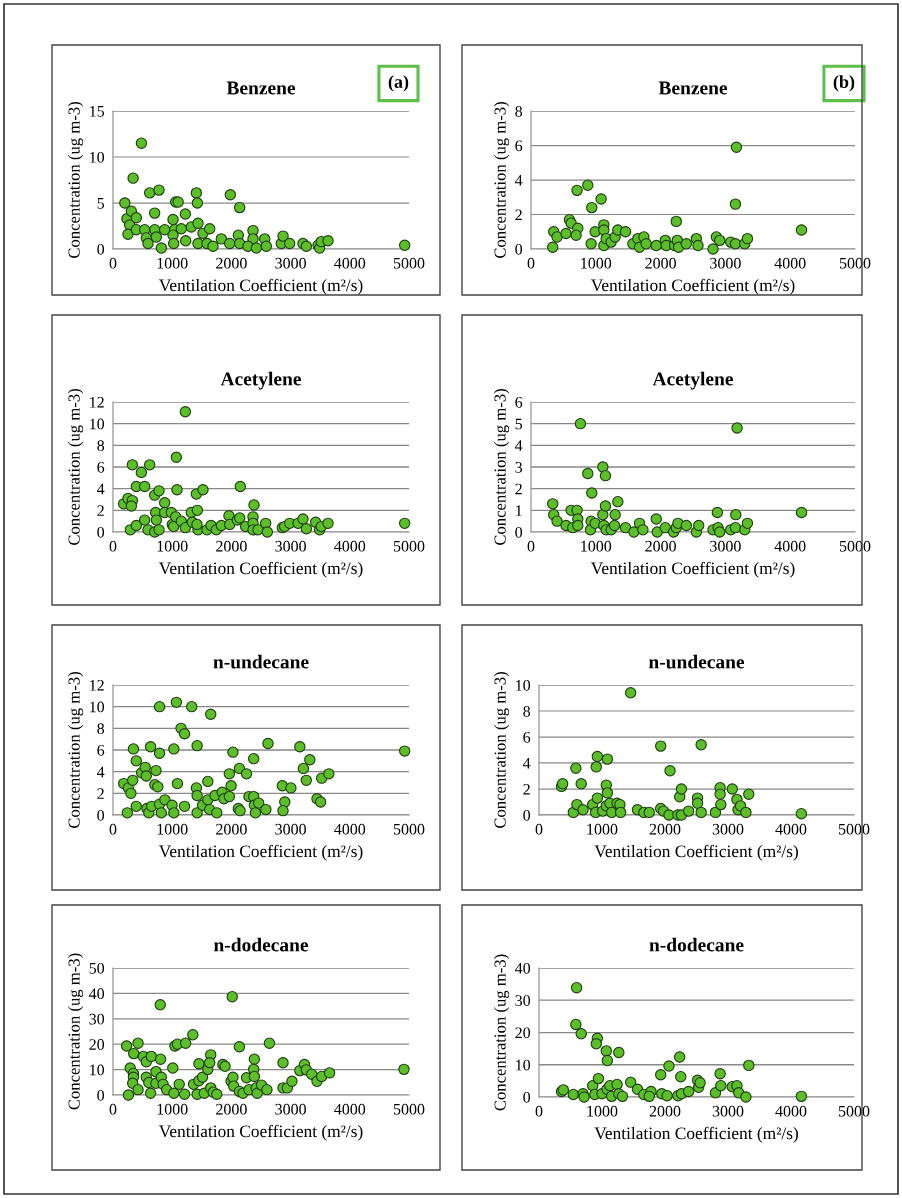 Image resolution: width=902 pixels, height=1198 pixels. Describe the element at coordinates (97, 968) in the screenshot. I see `y-tick-label: 50` at that location.